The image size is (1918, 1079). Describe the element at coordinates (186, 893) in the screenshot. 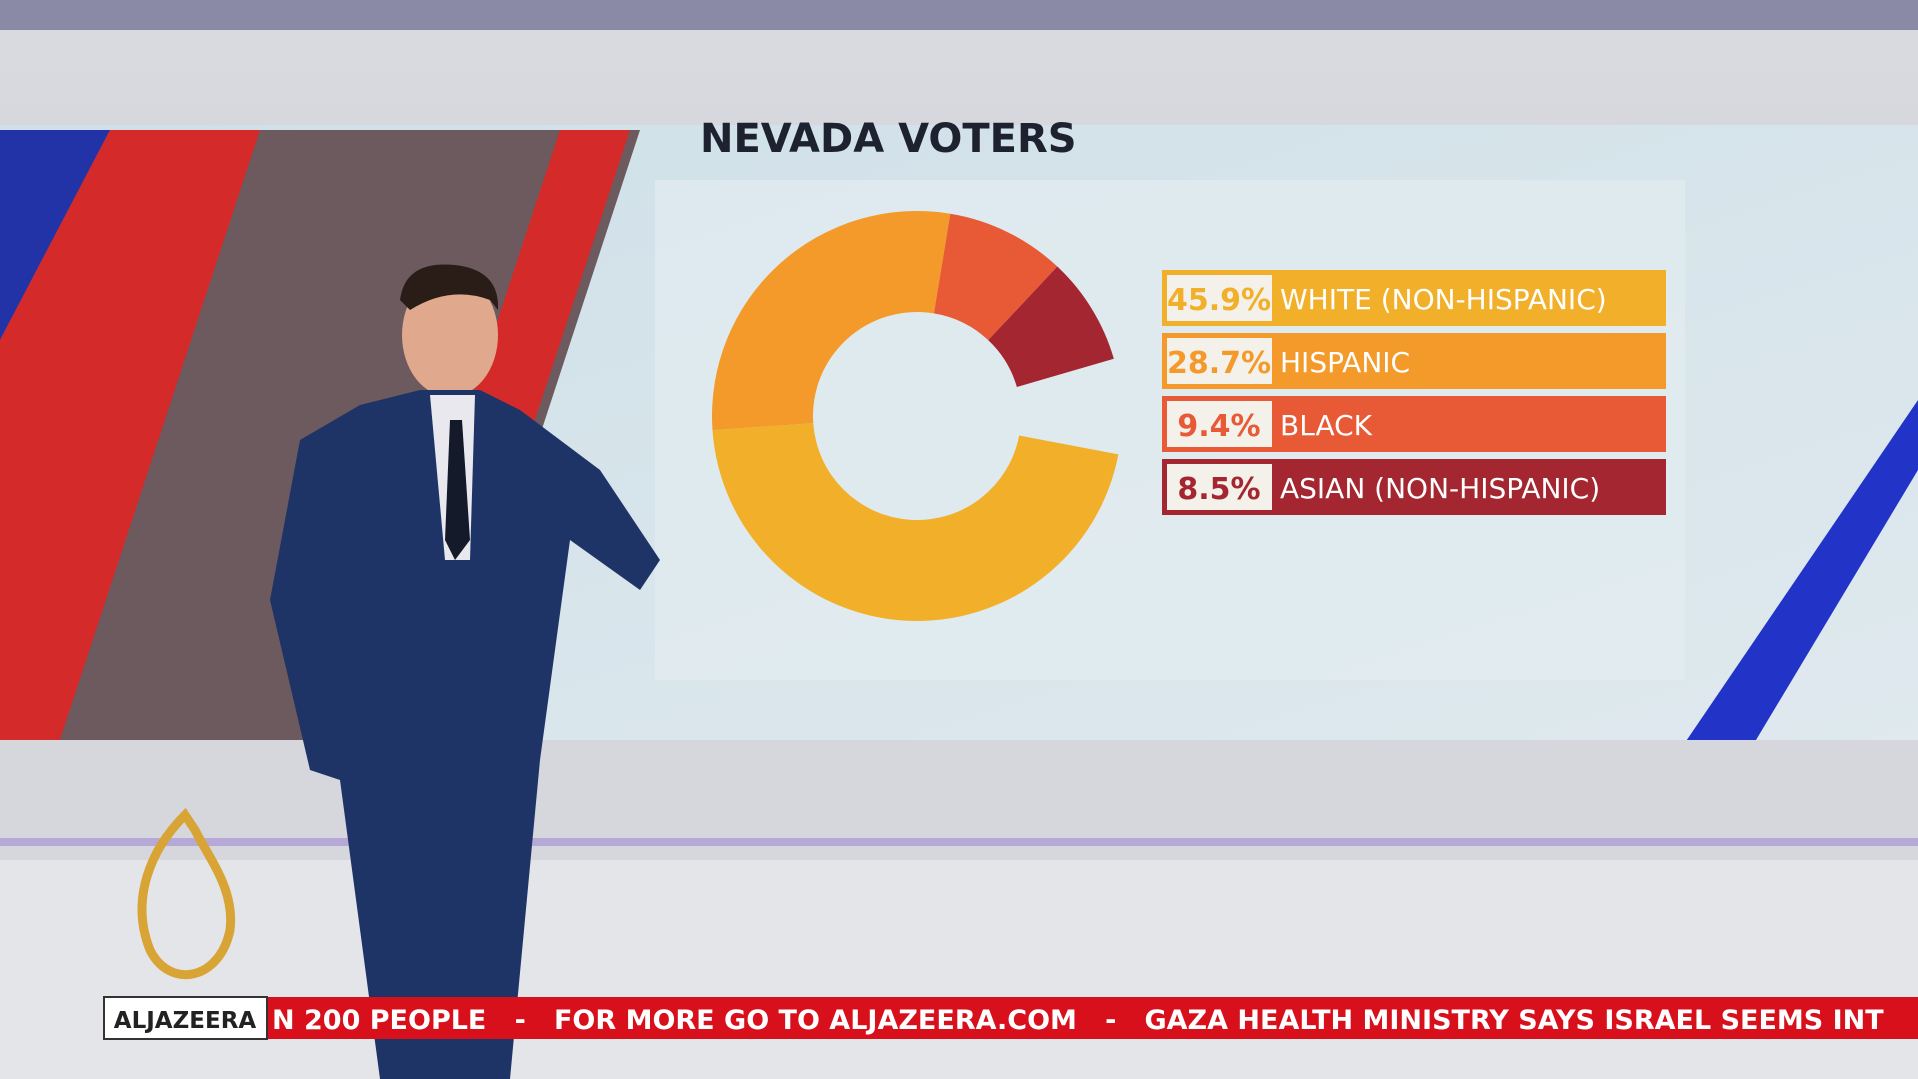

I see `channel-logo` at that location.